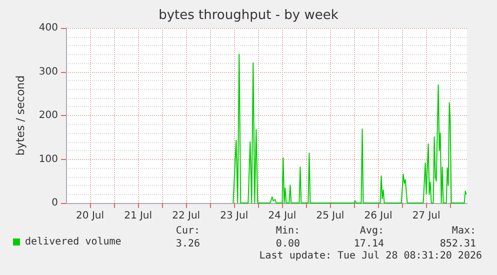 The height and width of the screenshot is (275, 497). I want to click on legend-label: delivered volume, so click(73, 242).